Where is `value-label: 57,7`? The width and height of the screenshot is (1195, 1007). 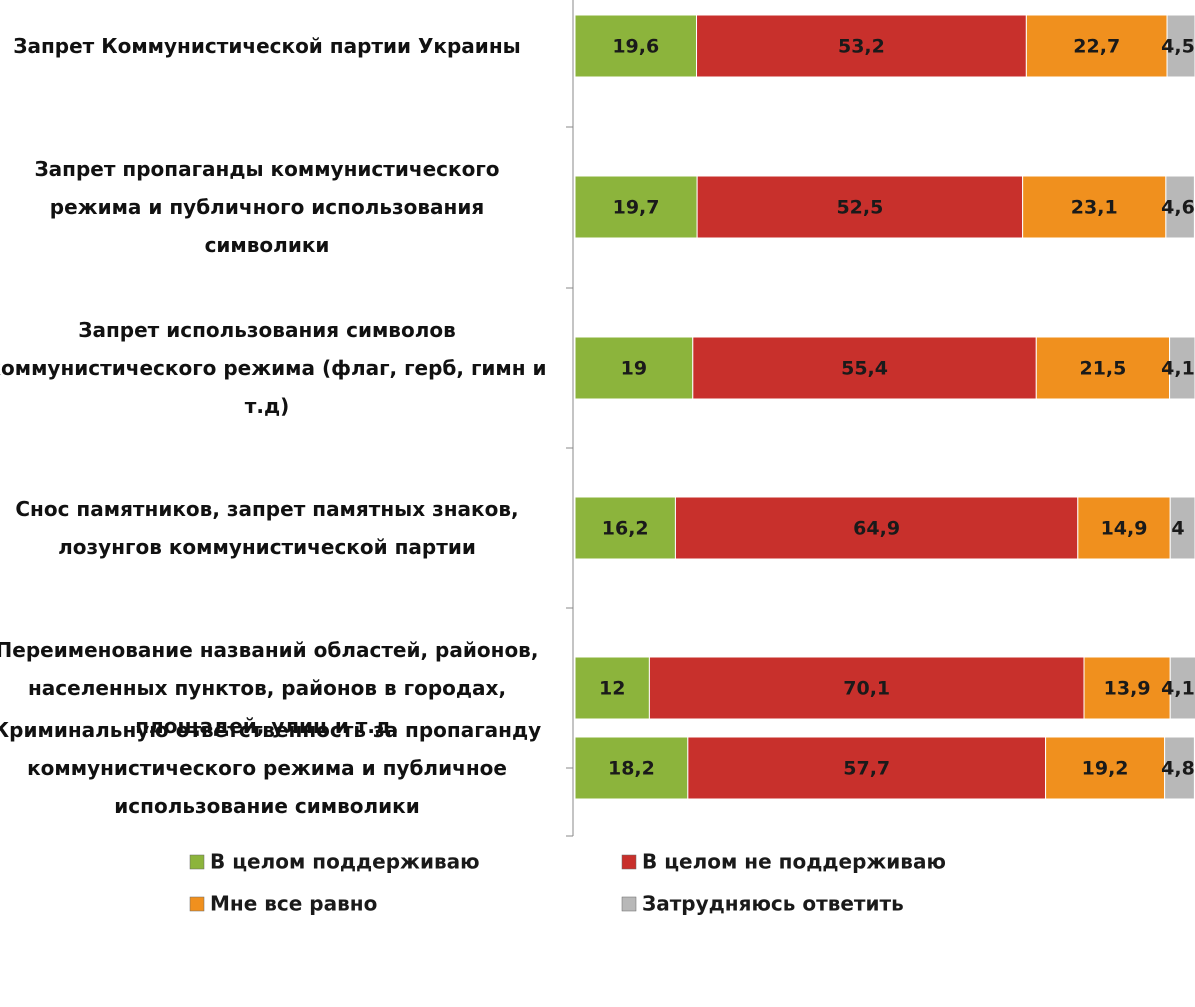
value-label: 57,7 is located at coordinates (866, 769).